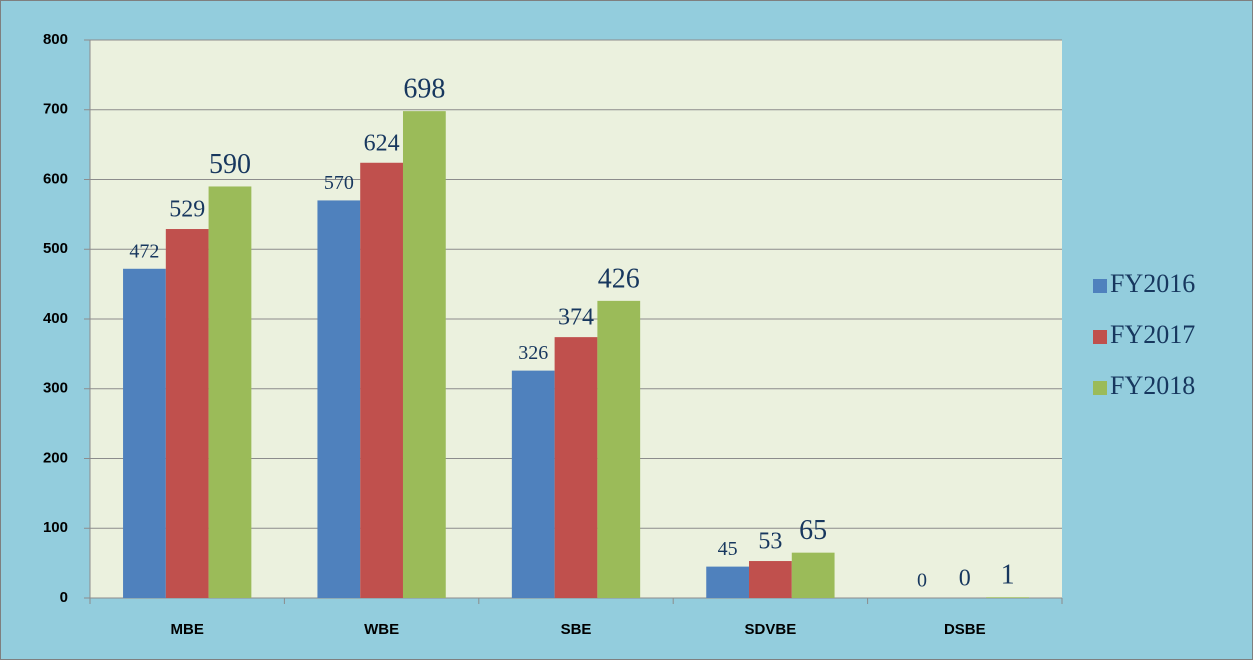 The width and height of the screenshot is (1253, 660). What do you see at coordinates (55, 457) in the screenshot?
I see `y-tick-label: 200` at bounding box center [55, 457].